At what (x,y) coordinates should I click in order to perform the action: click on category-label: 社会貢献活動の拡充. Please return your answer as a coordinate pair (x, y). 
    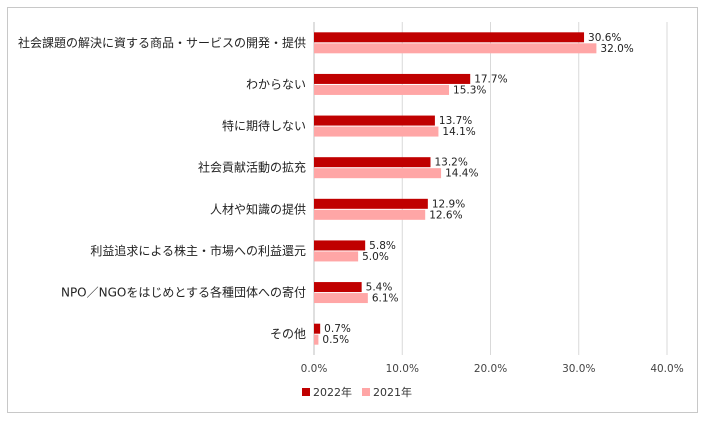
    Looking at the image, I should click on (252, 167).